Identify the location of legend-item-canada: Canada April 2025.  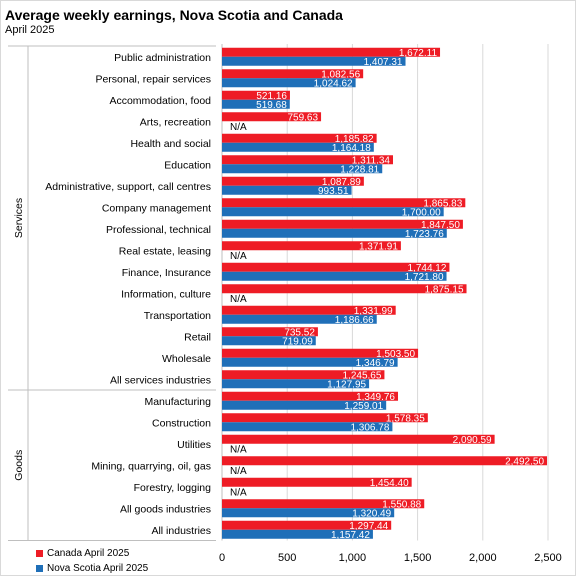
(82, 553).